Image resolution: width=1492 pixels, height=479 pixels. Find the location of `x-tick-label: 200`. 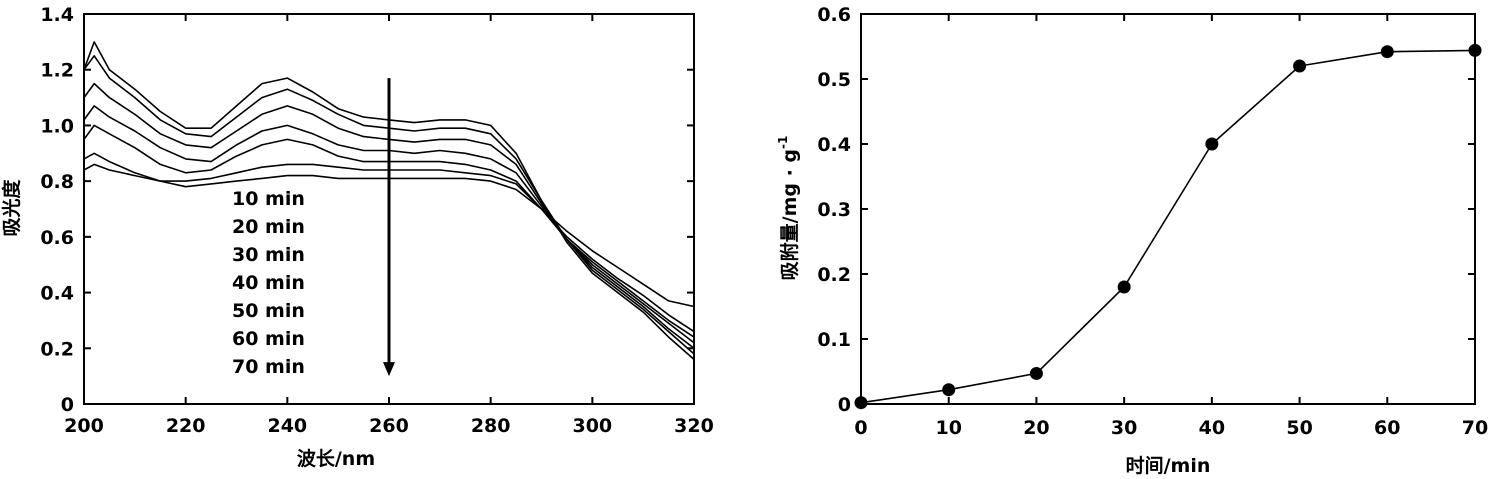

x-tick-label: 200 is located at coordinates (84, 426).